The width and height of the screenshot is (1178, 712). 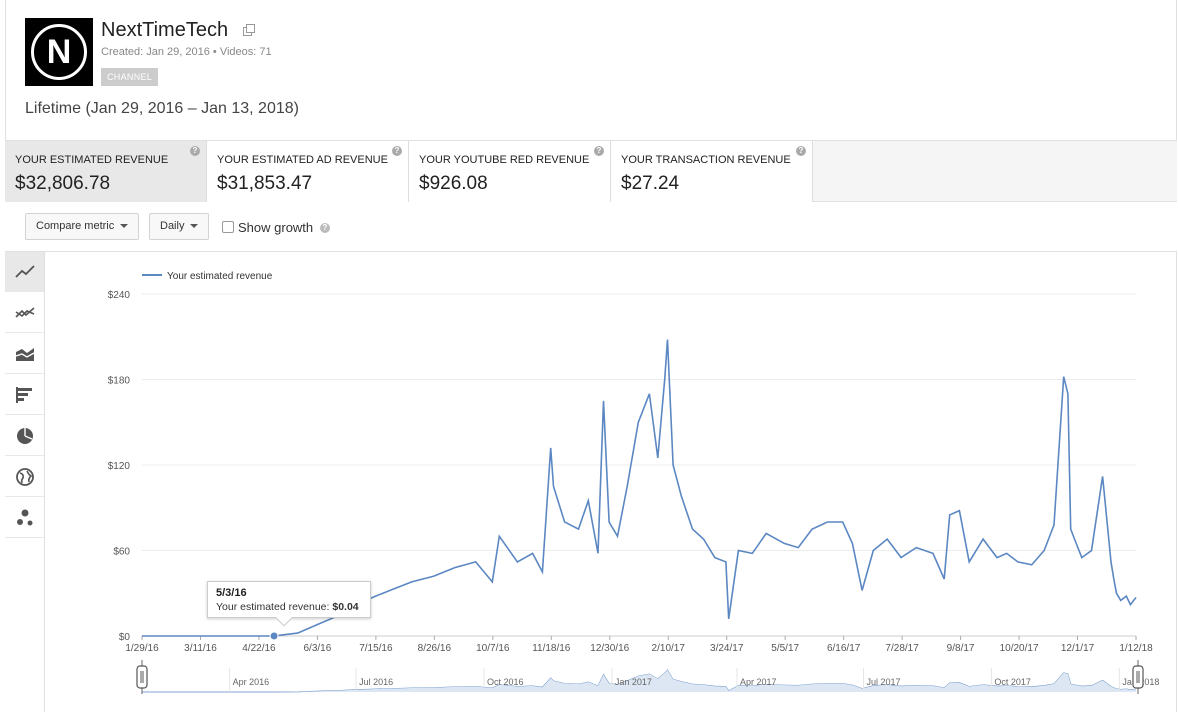 I want to click on chart-tooltip: 5/3/16 Your estimated revenue: $0.04, so click(x=289, y=604).